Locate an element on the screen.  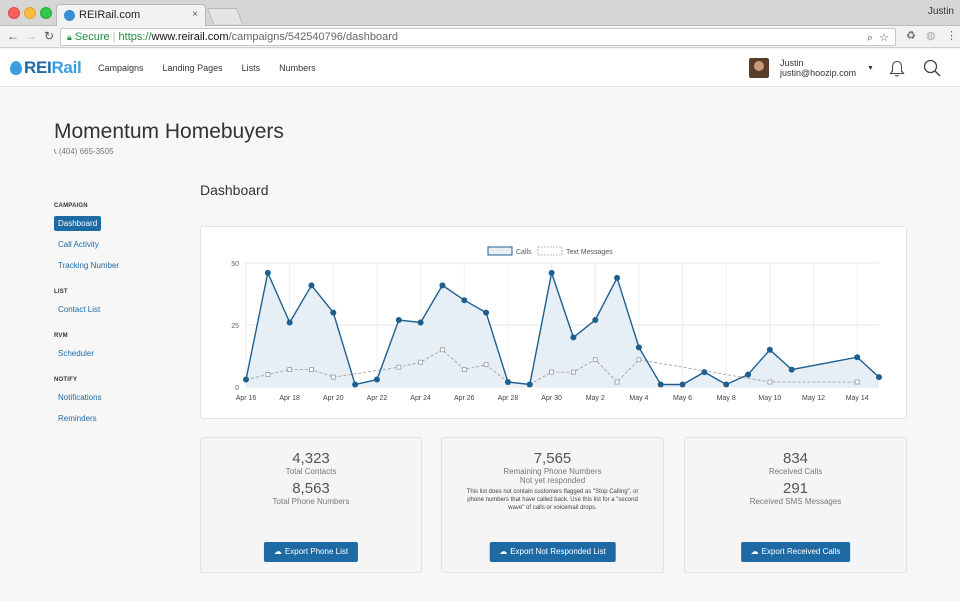
extension-recycle-icon: ♻ is located at coordinates (911, 36).